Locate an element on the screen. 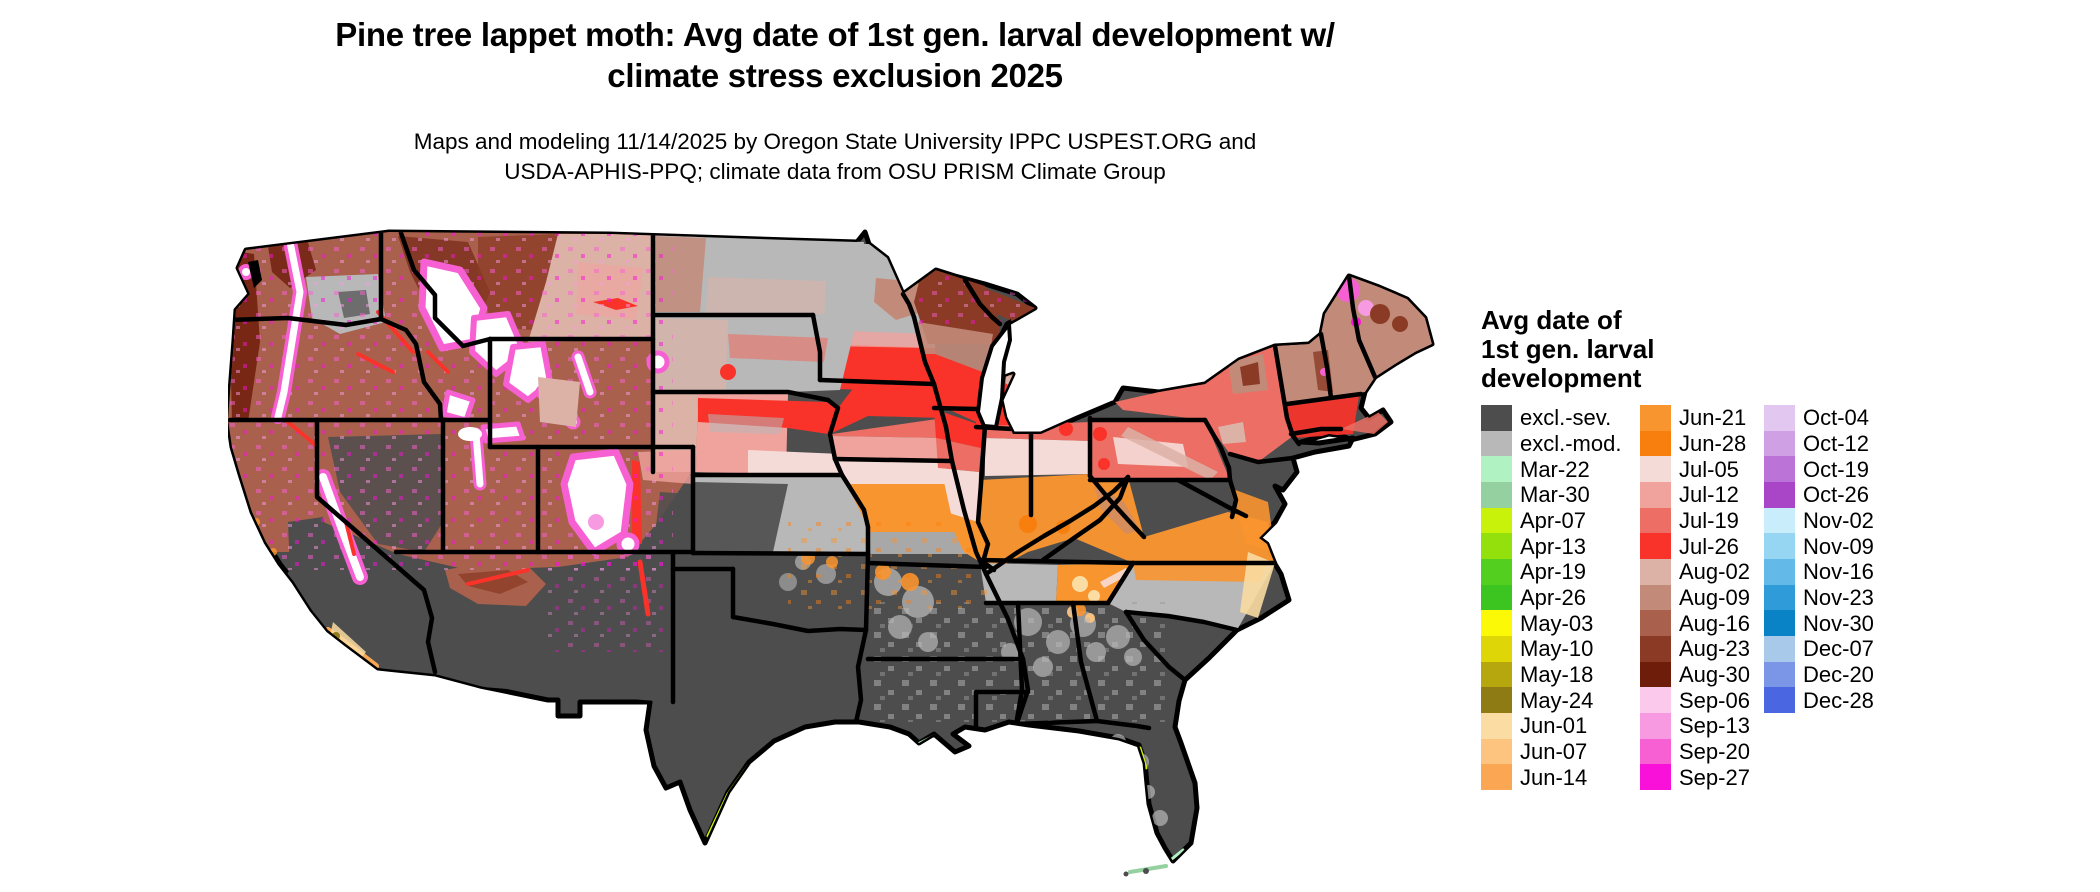  legend-entry: Nov-16 is located at coordinates (1819, 571).